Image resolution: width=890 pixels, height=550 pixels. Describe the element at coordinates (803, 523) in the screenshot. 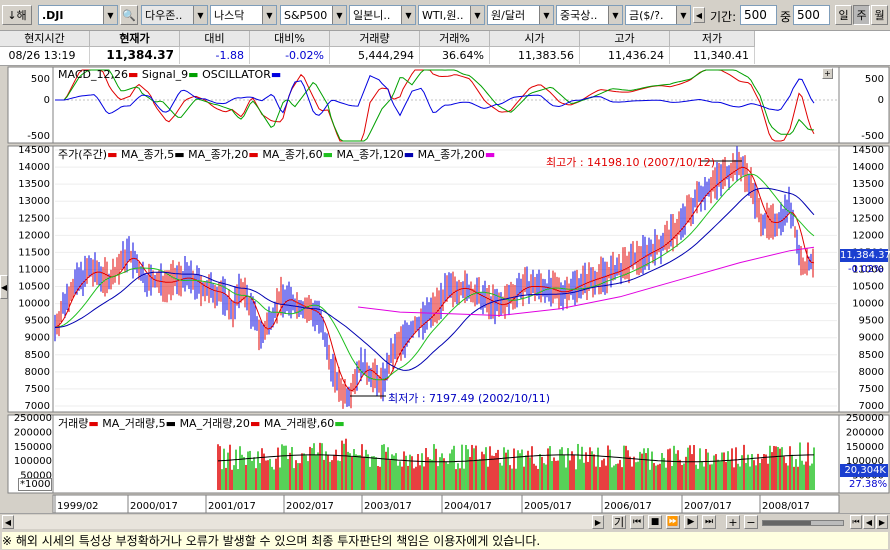

I see `zoom-slider` at that location.